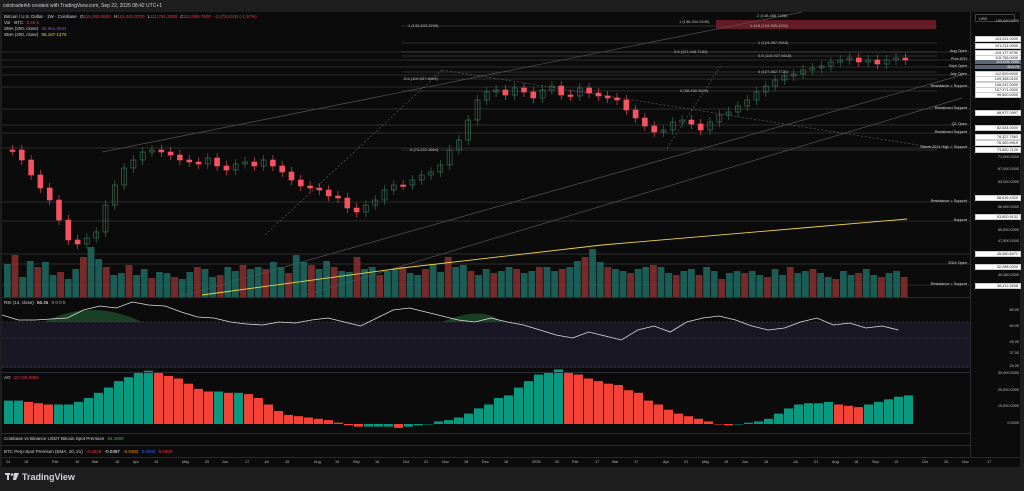 The height and width of the screenshot is (491, 1024). I want to click on time-tick: Mar, so click(615, 462).